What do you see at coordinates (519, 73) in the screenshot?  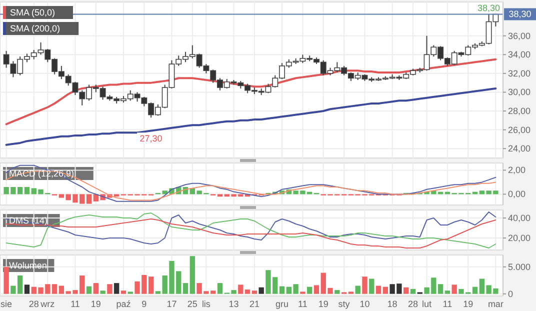 I see `y-tick-label: 32,00` at bounding box center [519, 73].